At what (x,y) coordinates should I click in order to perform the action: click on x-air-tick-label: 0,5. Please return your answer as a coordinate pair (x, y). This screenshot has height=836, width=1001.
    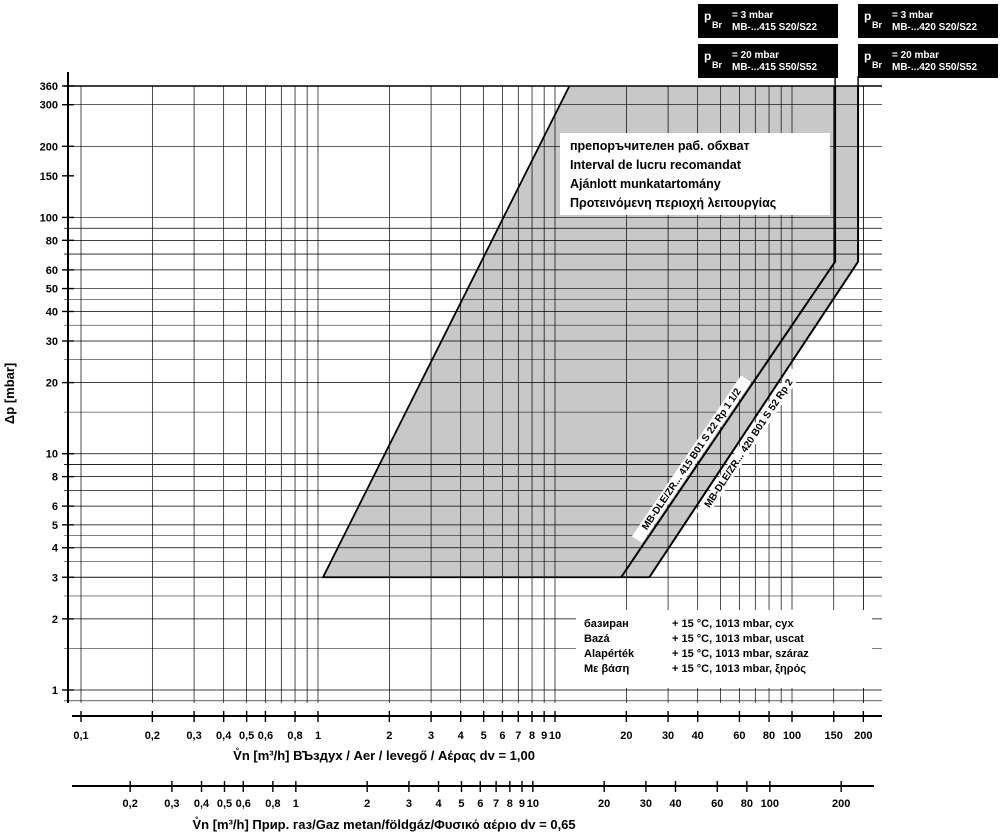
    Looking at the image, I should click on (246, 736).